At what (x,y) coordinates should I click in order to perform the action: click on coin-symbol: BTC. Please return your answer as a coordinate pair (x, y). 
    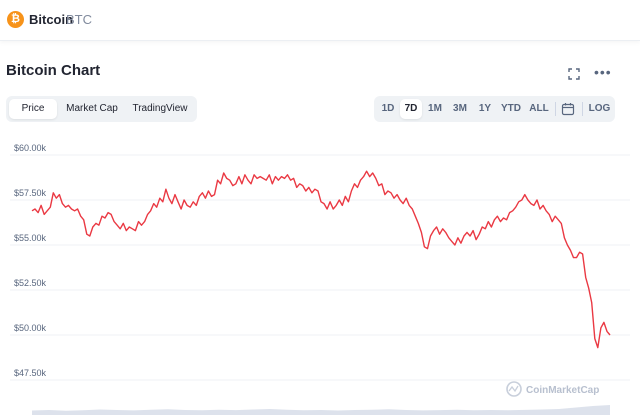
    Looking at the image, I should click on (79, 19).